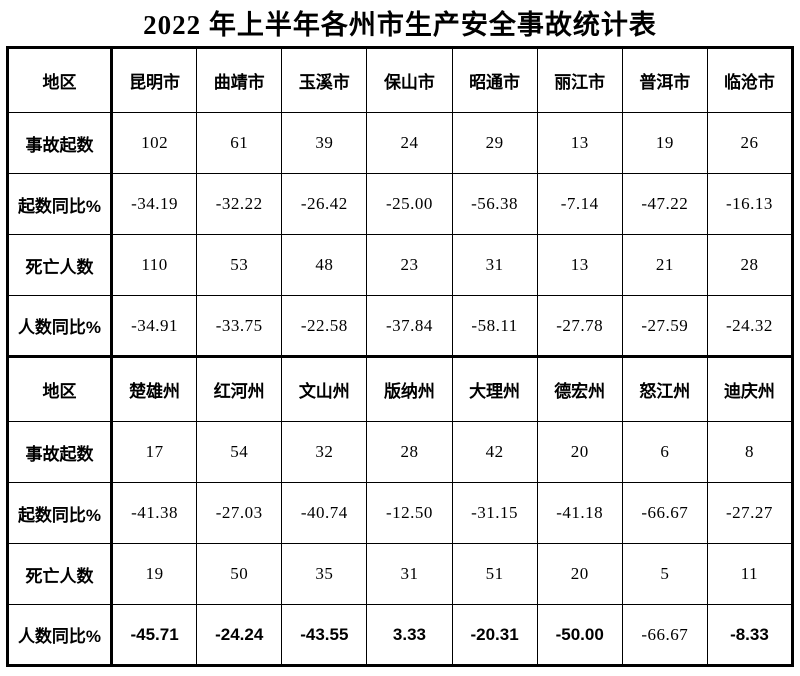  What do you see at coordinates (750, 204) in the screenshot?
I see `value-cell: -16.13` at bounding box center [750, 204].